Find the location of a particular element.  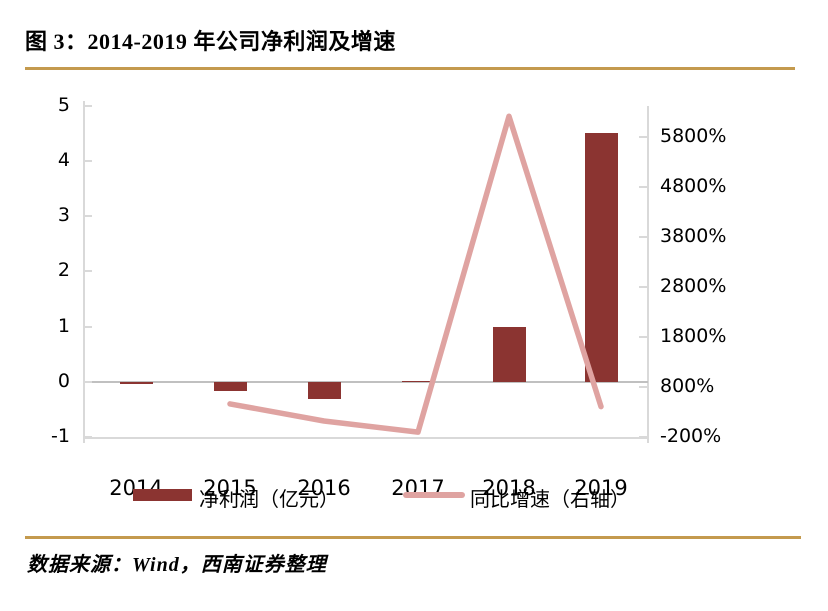

right-axis-tick-label: 4800% is located at coordinates (693, 186).